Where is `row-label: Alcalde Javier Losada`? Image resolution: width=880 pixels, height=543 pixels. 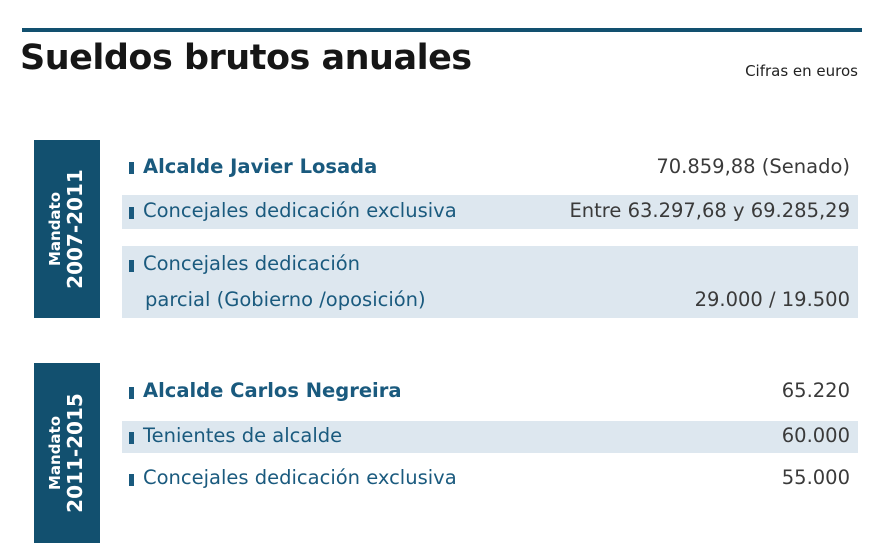
row-label: Alcalde Javier Losada is located at coordinates (260, 166).